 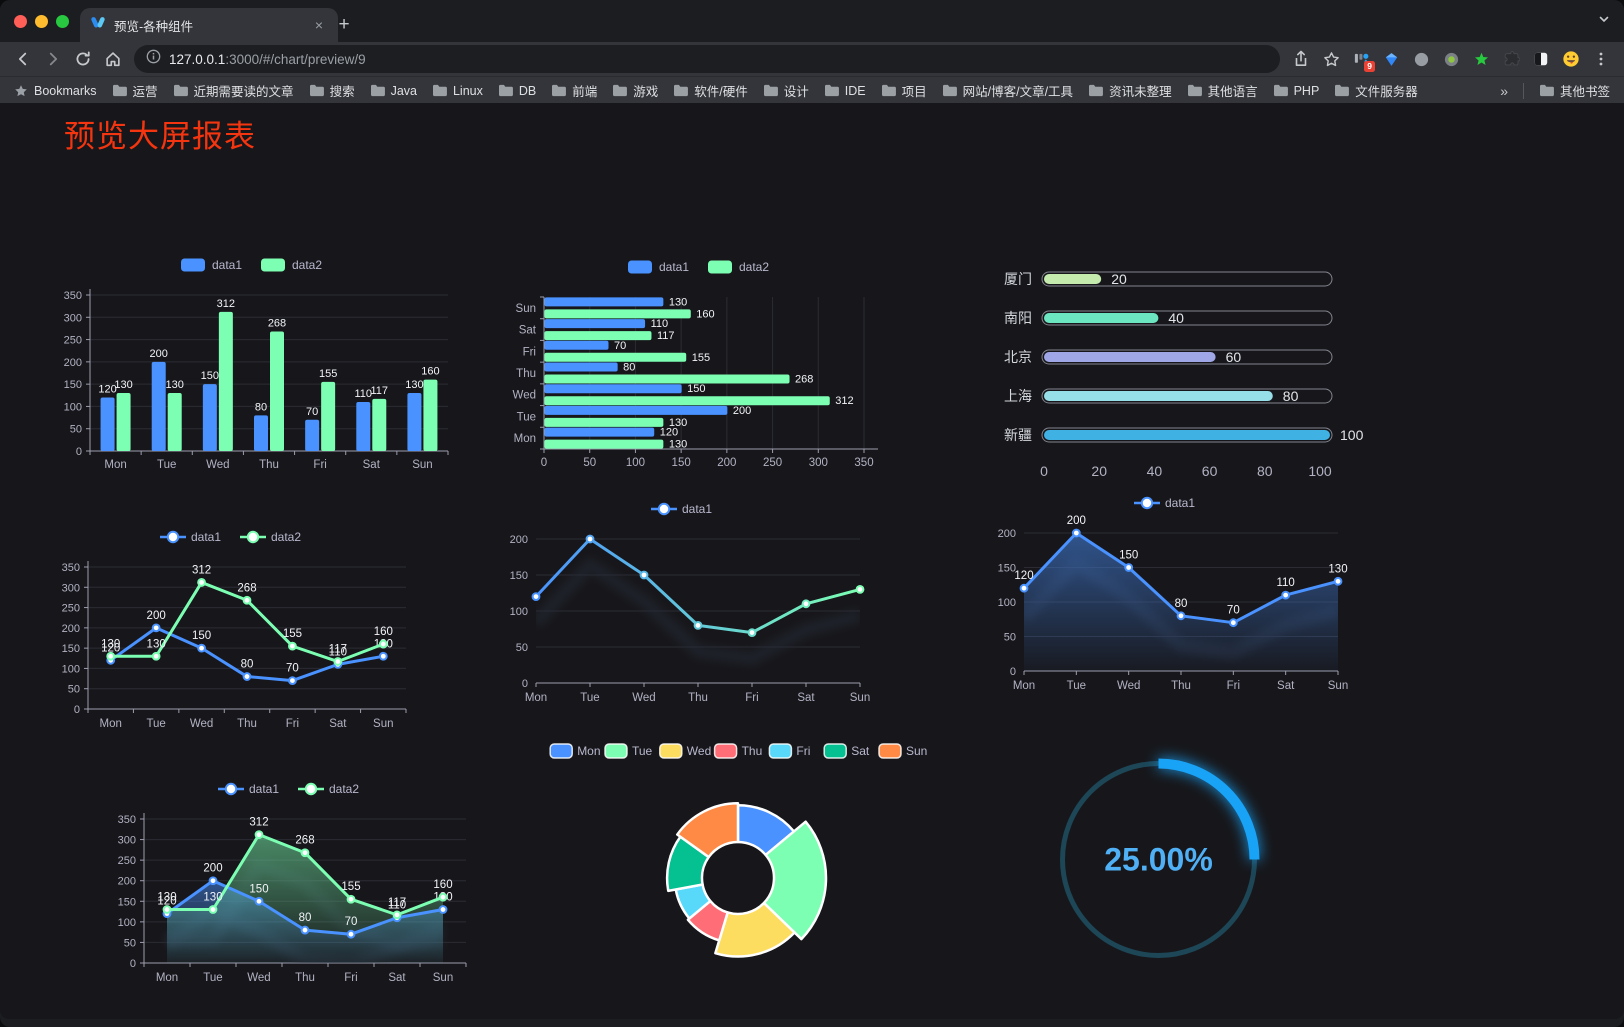 I want to click on site-info-icon, so click(x=153, y=59).